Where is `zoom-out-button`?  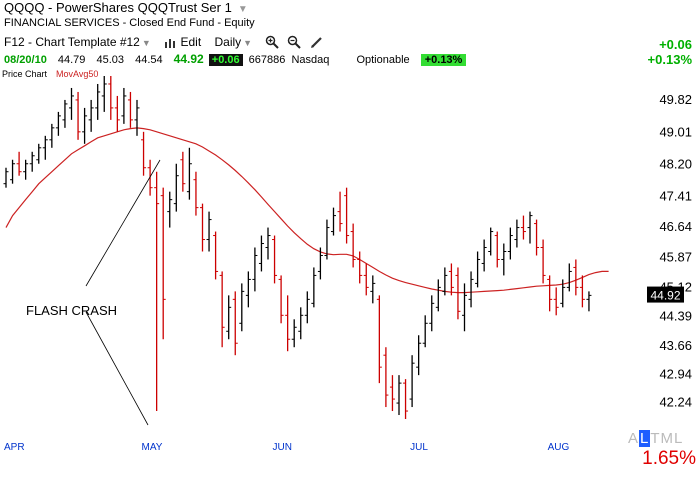 zoom-out-button is located at coordinates (294, 41).